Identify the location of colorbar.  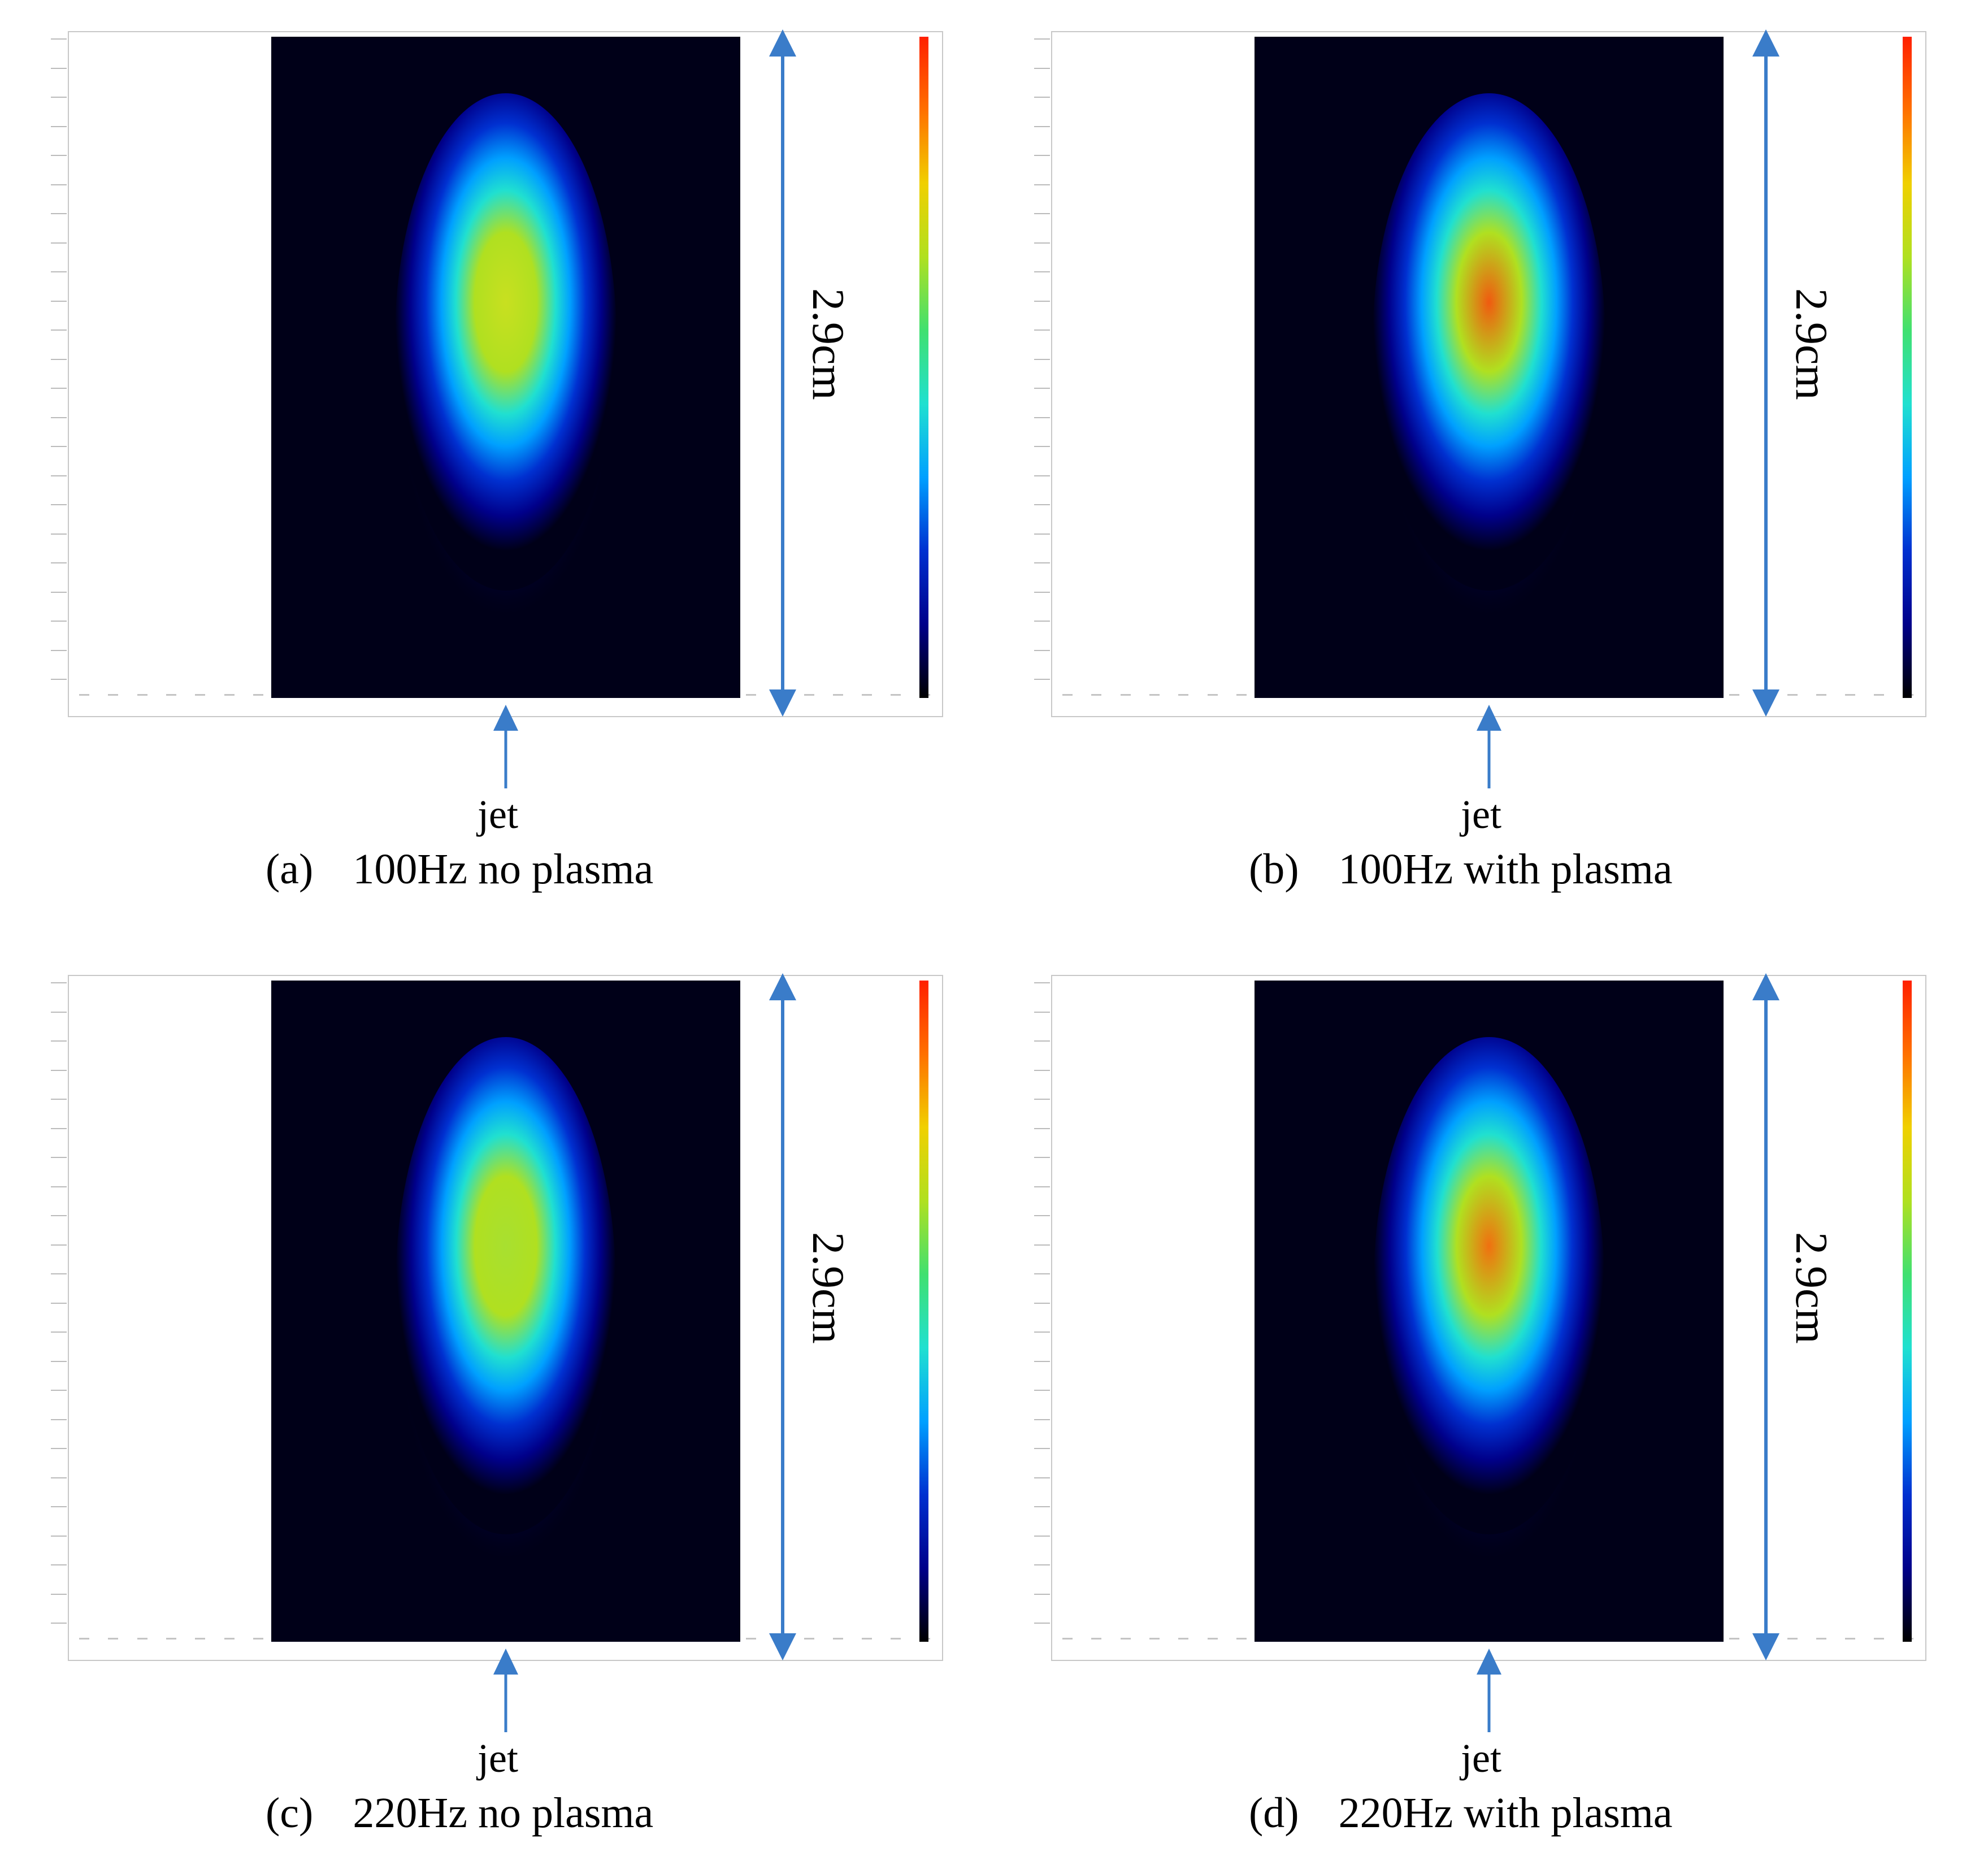
(1908, 368).